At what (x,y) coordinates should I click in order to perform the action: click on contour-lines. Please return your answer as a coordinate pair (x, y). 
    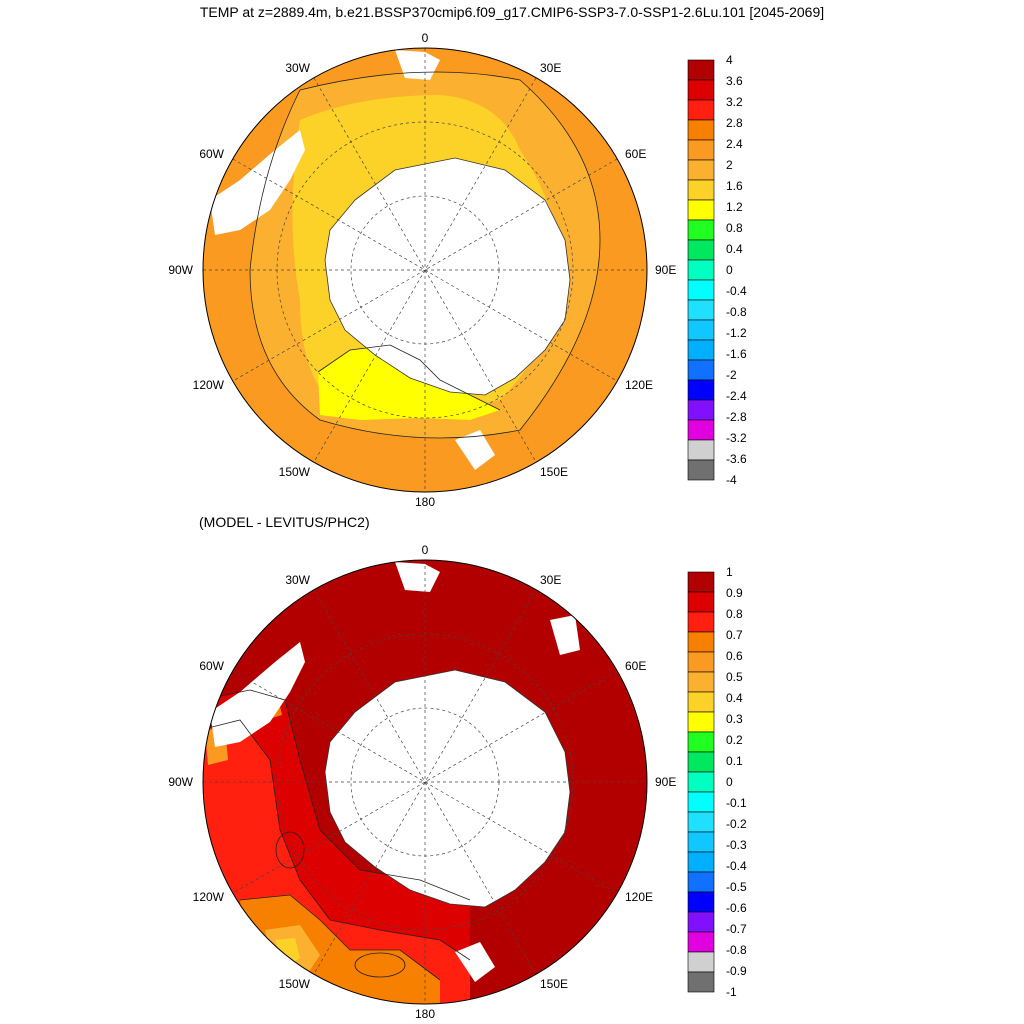
    Looking at the image, I should click on (337, 835).